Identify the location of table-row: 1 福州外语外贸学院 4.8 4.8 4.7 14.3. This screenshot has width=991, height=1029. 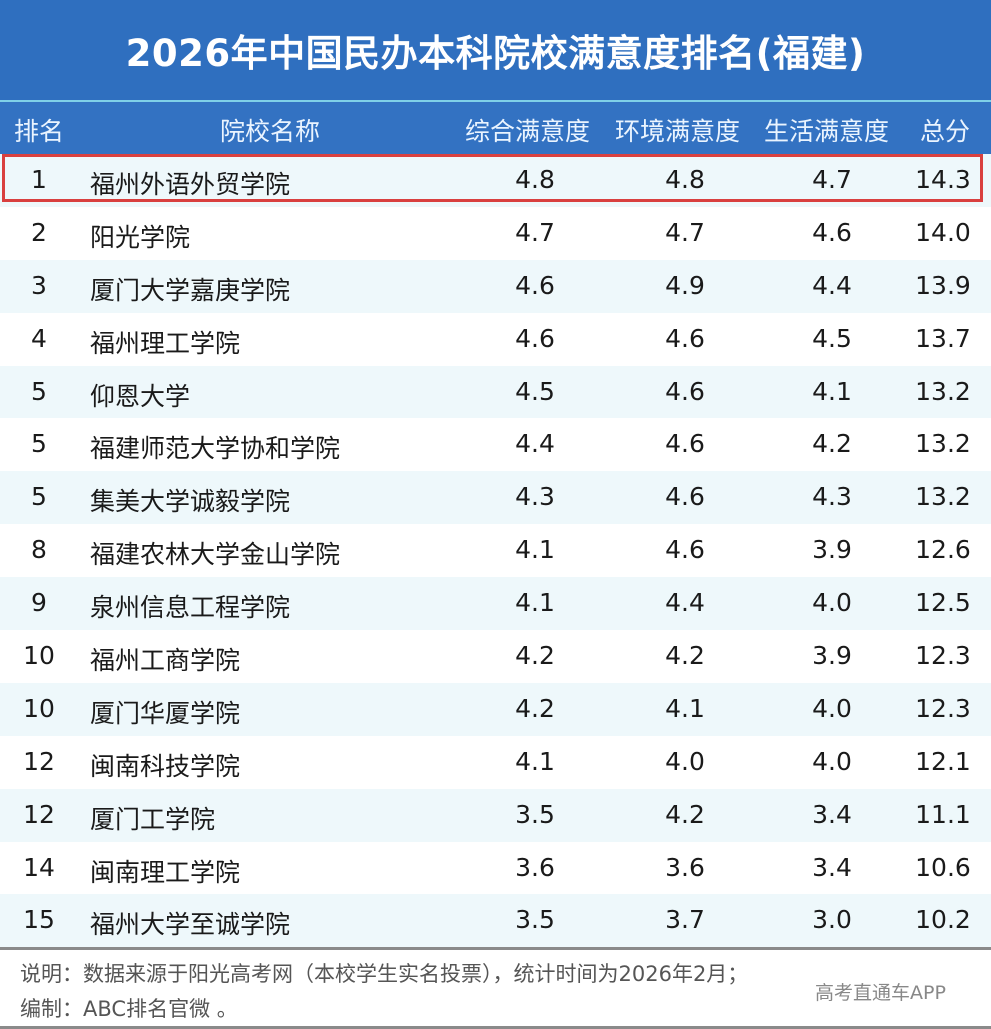
(495, 180).